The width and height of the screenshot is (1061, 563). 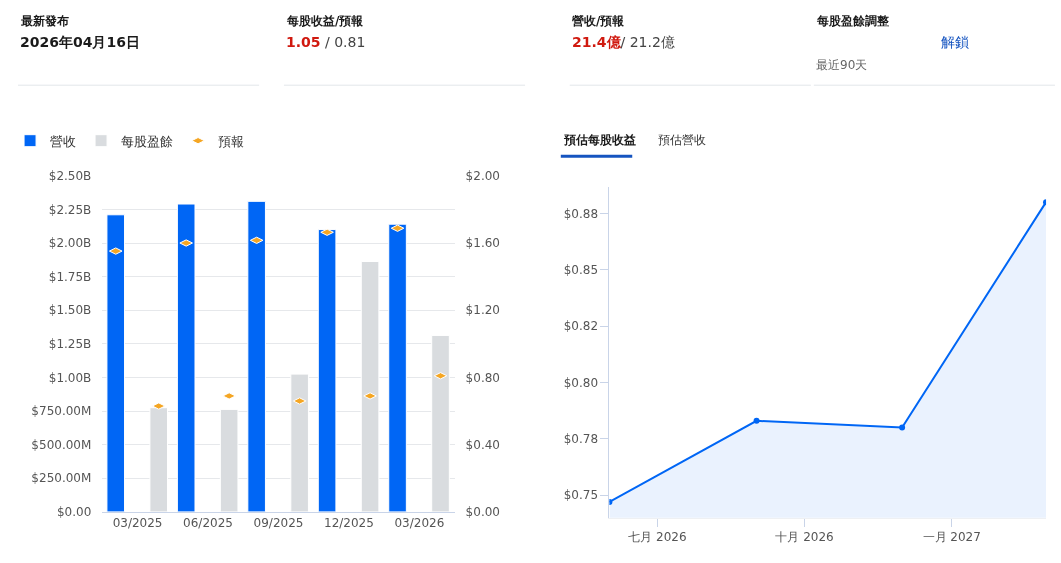 What do you see at coordinates (70, 176) in the screenshot?
I see `y-tick-label: $2.50B` at bounding box center [70, 176].